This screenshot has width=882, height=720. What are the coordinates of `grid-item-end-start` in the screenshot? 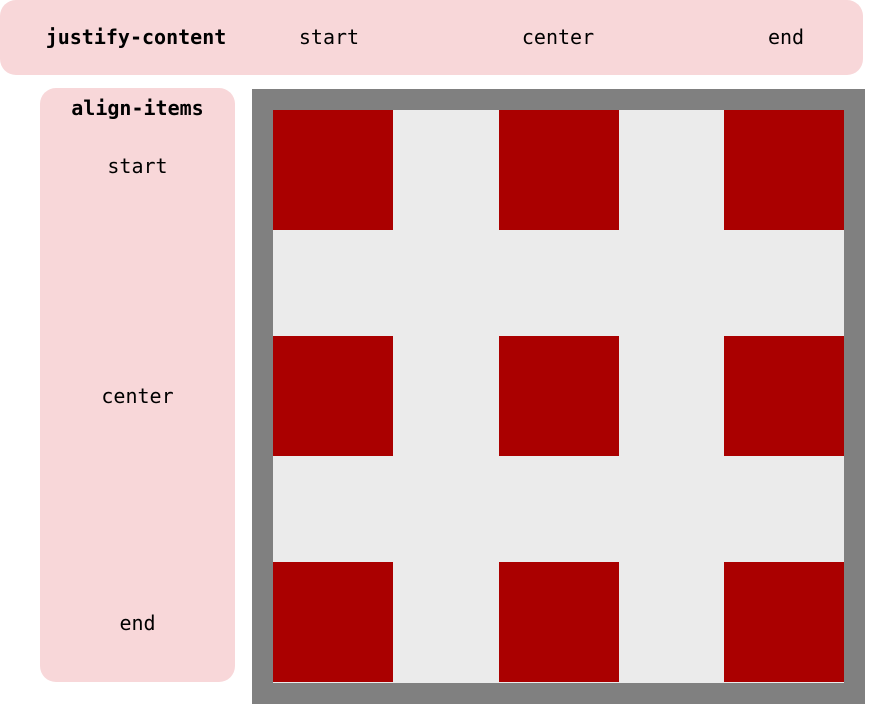 It's located at (333, 622).